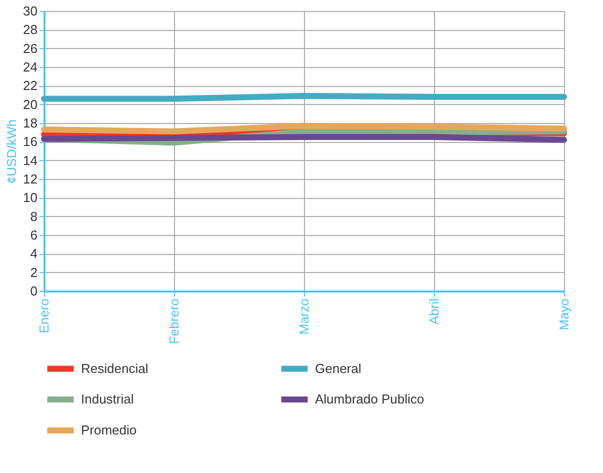 The image size is (603, 473). What do you see at coordinates (434, 311) in the screenshot?
I see `x-tick-label: Abril` at bounding box center [434, 311].